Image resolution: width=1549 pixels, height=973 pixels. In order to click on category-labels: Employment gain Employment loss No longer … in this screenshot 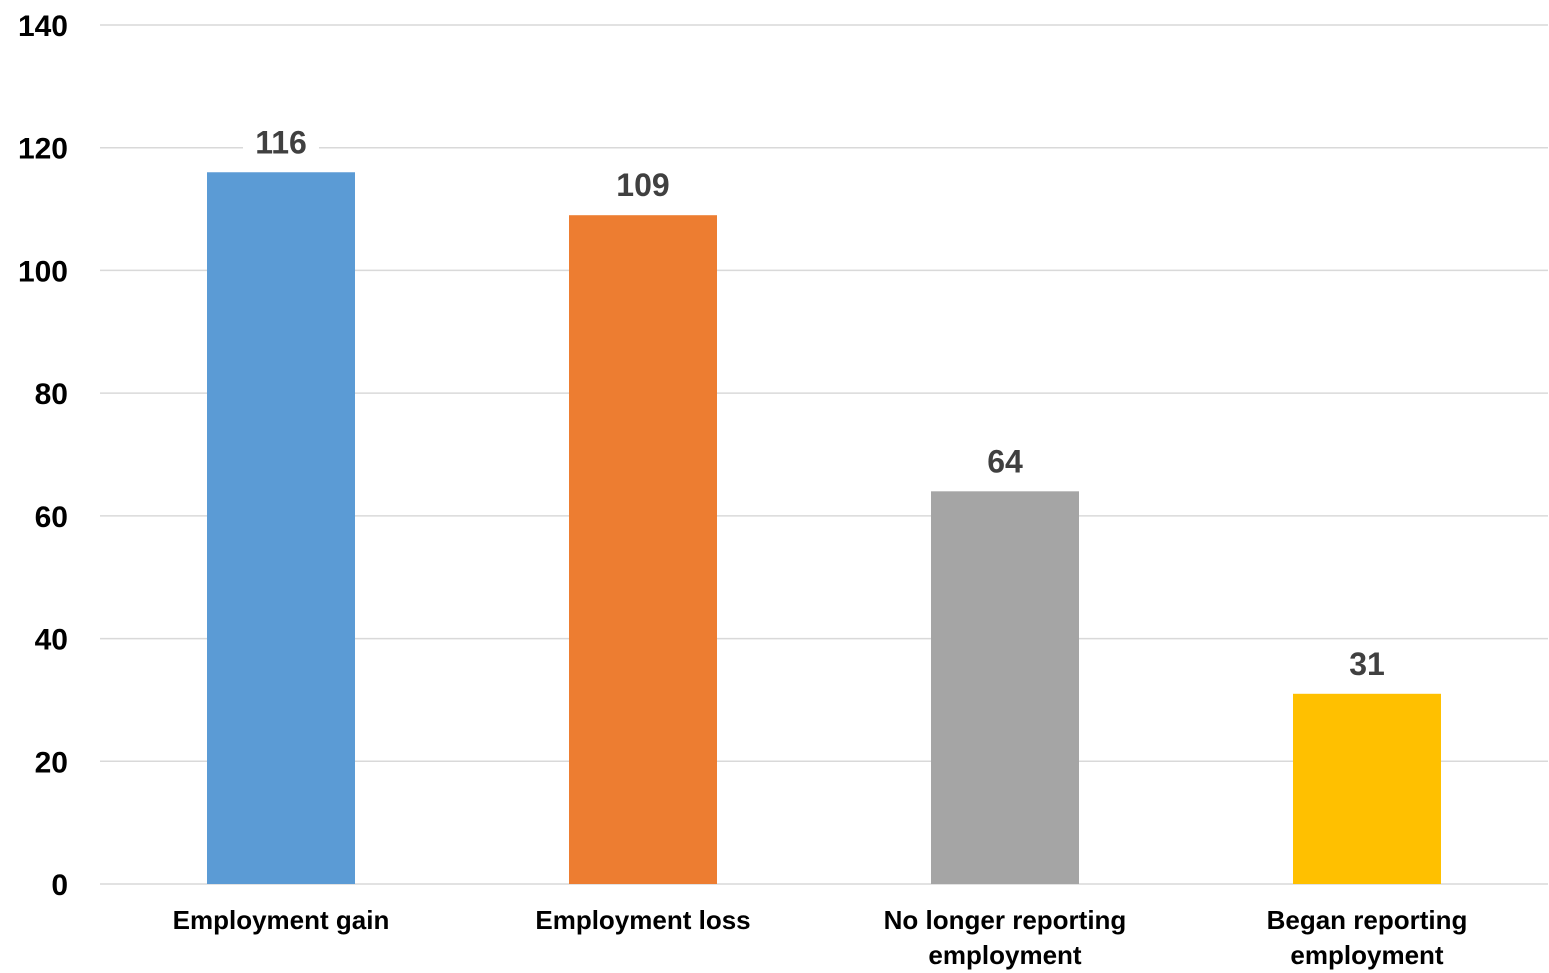, I will do `click(820, 937)`.